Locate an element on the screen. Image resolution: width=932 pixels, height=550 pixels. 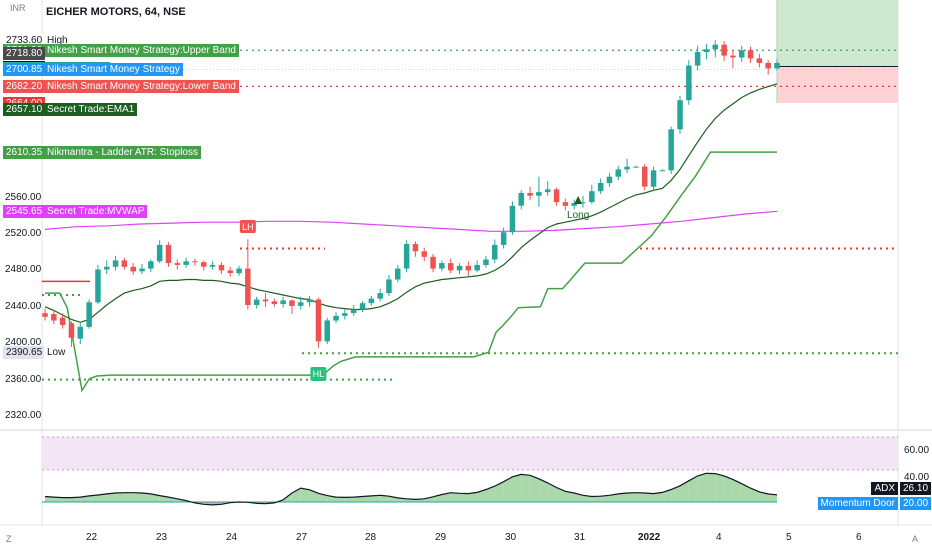
time-tick-label: 23 is located at coordinates (162, 537).